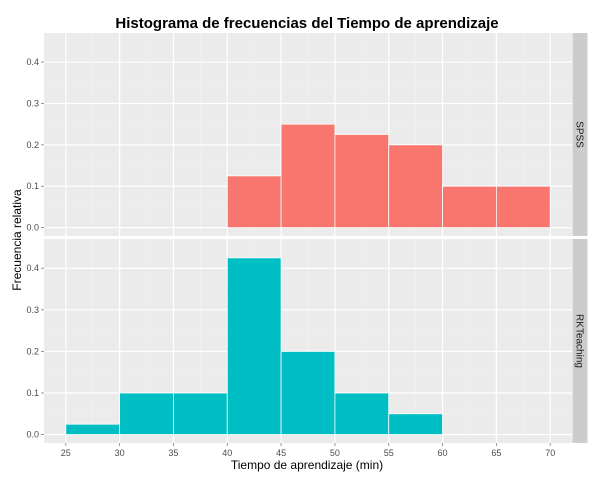 The image size is (600, 480). What do you see at coordinates (307, 465) in the screenshot?
I see `x-axis-label: Tiempo de aprendizaje (min)` at bounding box center [307, 465].